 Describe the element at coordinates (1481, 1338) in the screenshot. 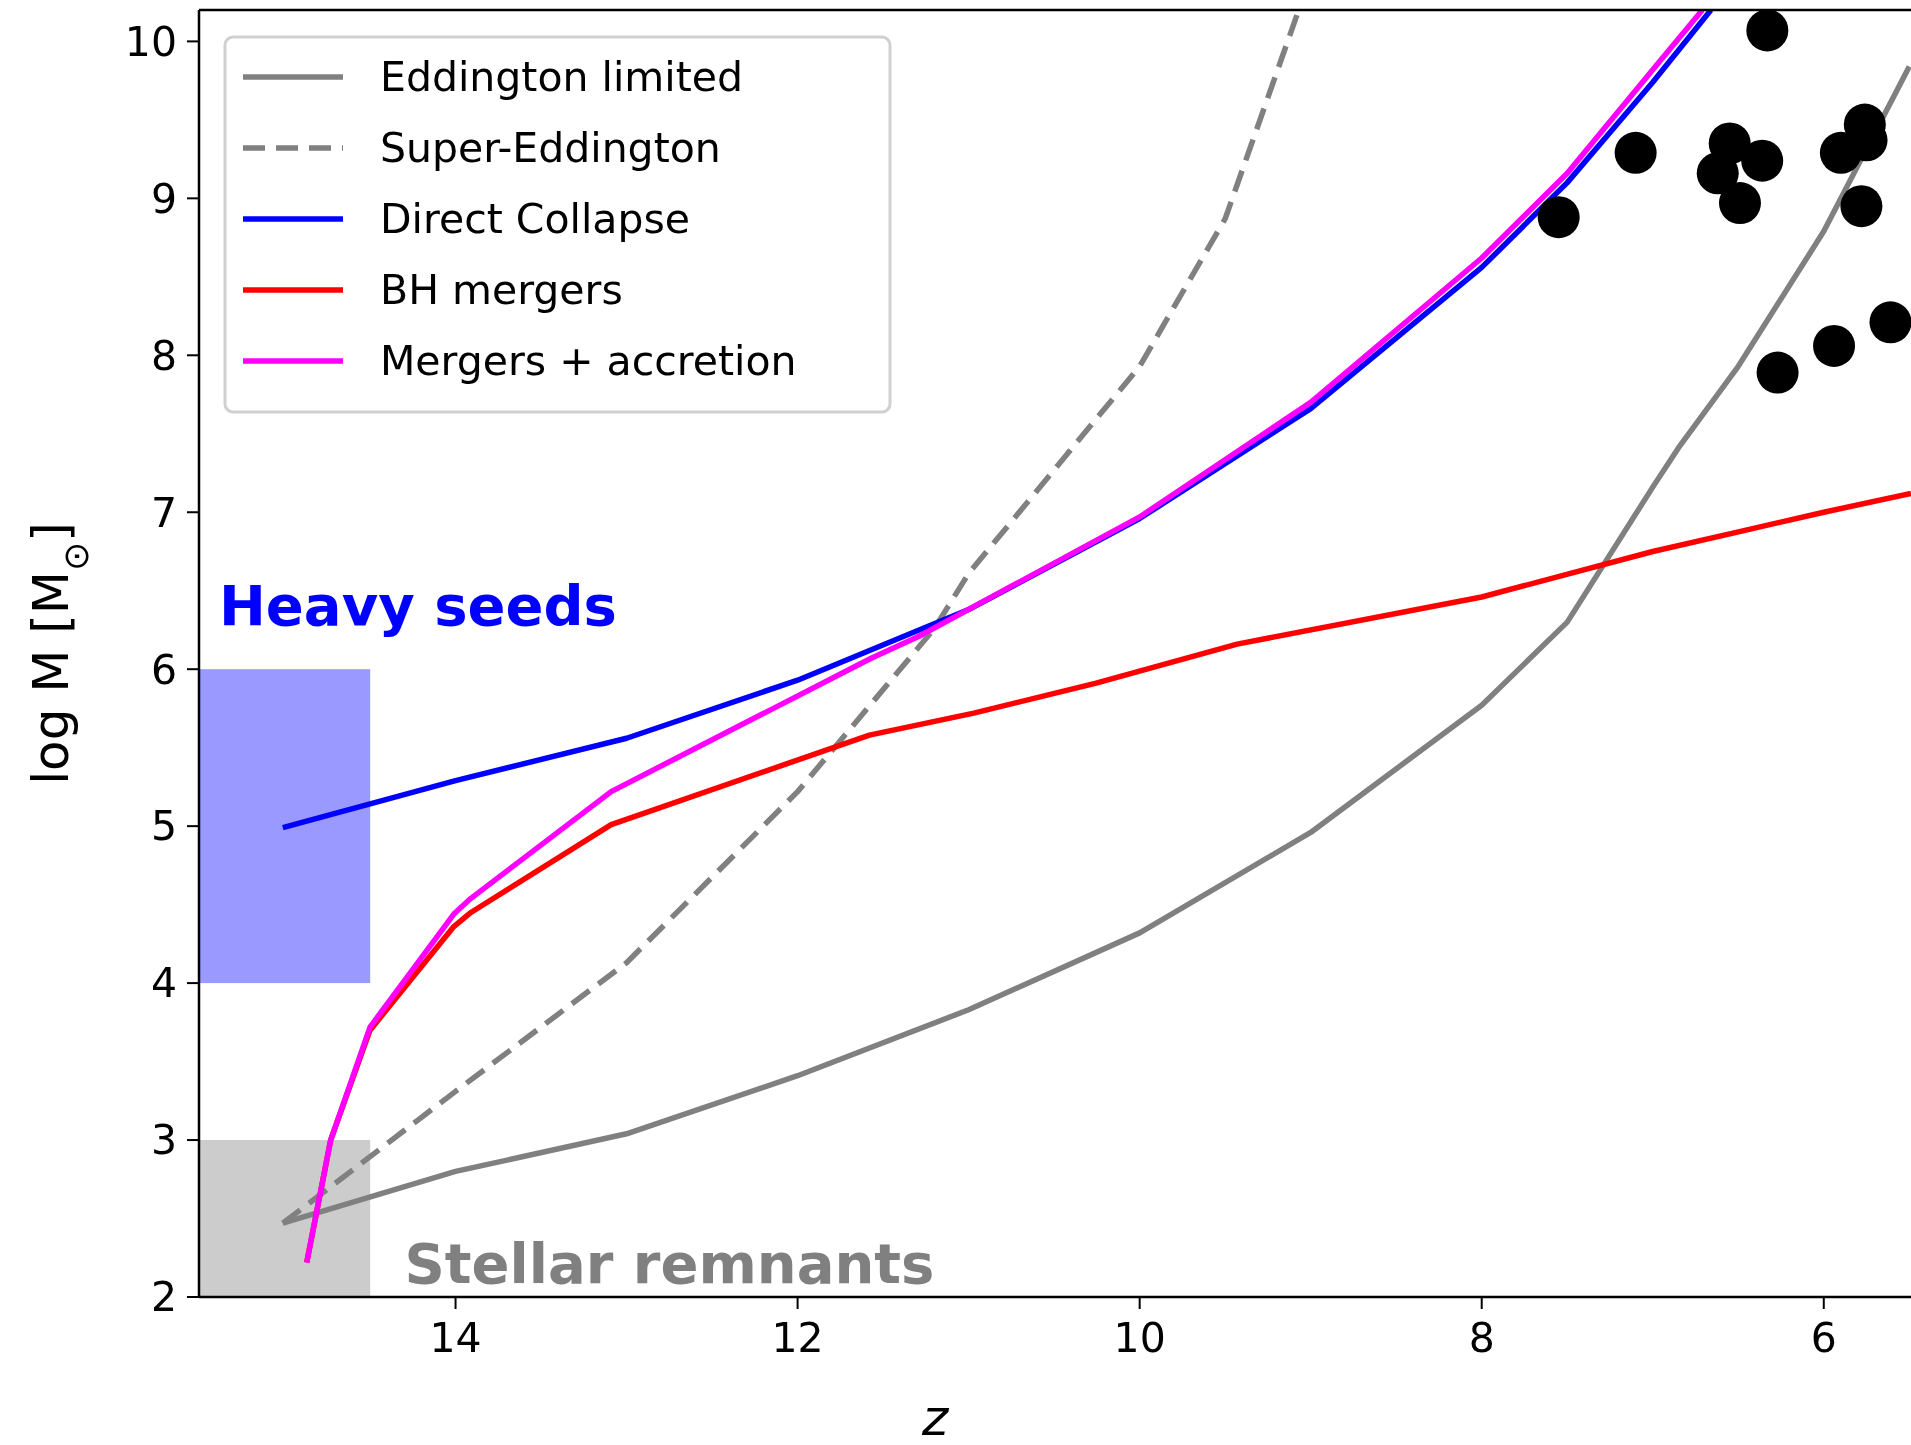

I see `x-tick-label: 8` at that location.